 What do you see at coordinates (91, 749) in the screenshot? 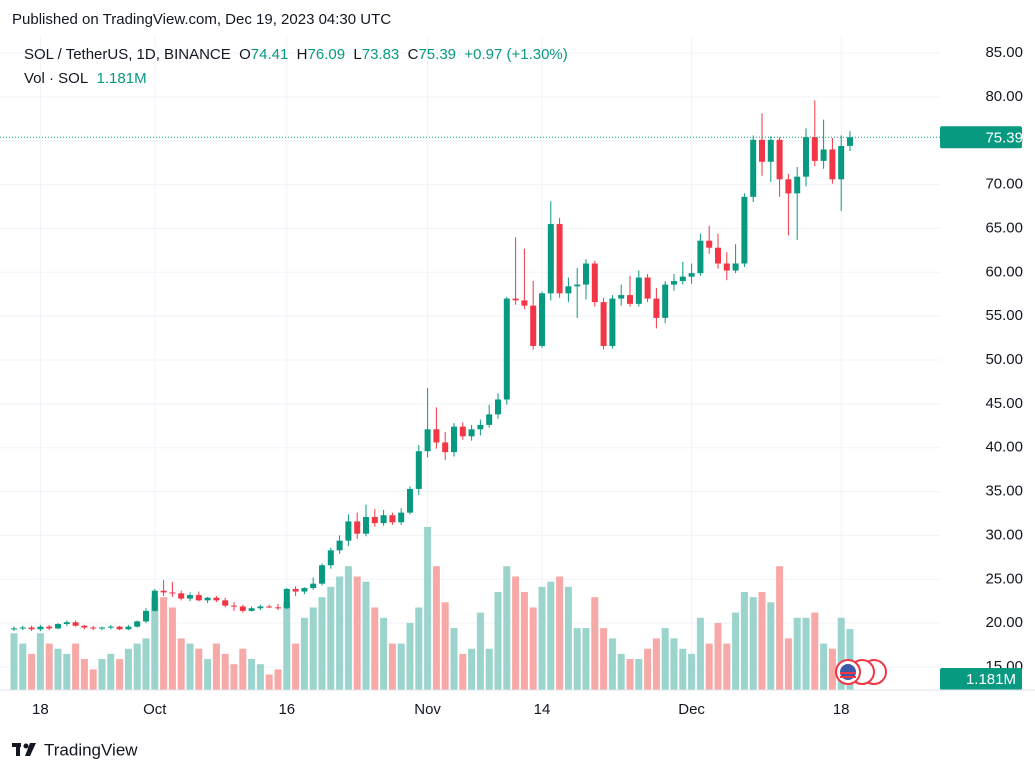
I see `brand: TradingView` at bounding box center [91, 749].